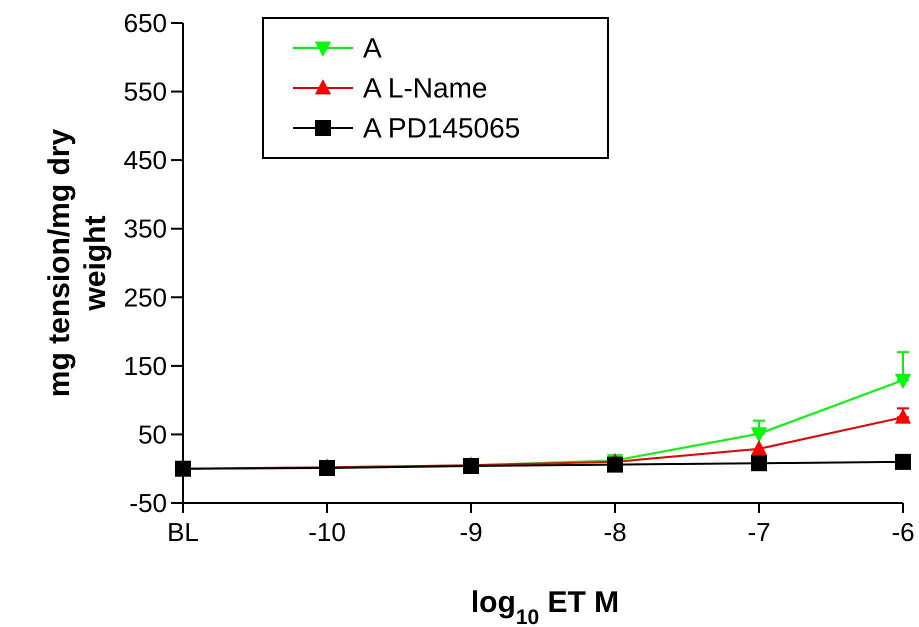 The width and height of the screenshot is (919, 627). I want to click on x-tick-label: -7, so click(759, 532).